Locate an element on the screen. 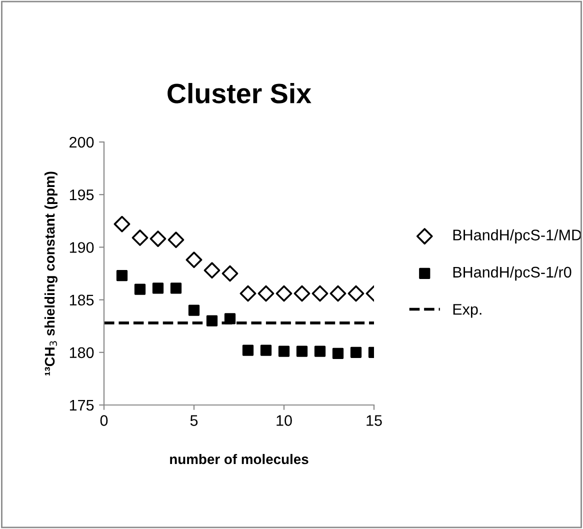 Image resolution: width=583 pixels, height=529 pixels. y-axis-title: ¹³CH$_{3}$ shielding constant (ppm) is located at coordinates (51, 274).